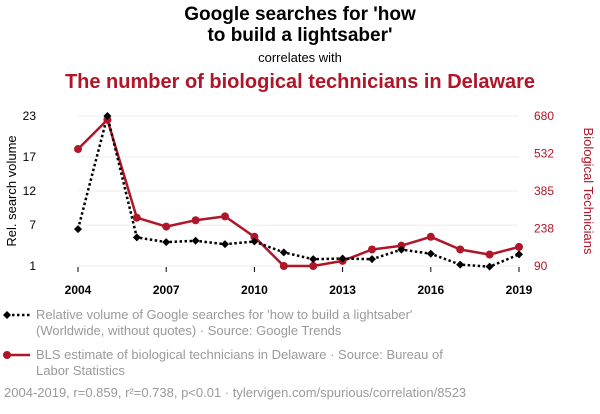 The width and height of the screenshot is (600, 414). What do you see at coordinates (30, 116) in the screenshot?
I see `left-tick-label: 23` at bounding box center [30, 116].